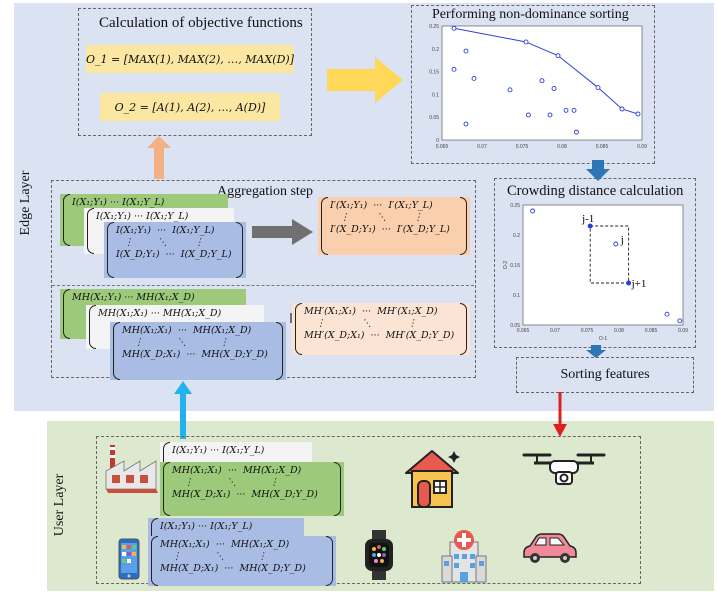 This screenshot has width=718, height=595. What do you see at coordinates (435, 95) in the screenshot?
I see `nd-y-tick: 0.1` at bounding box center [435, 95].